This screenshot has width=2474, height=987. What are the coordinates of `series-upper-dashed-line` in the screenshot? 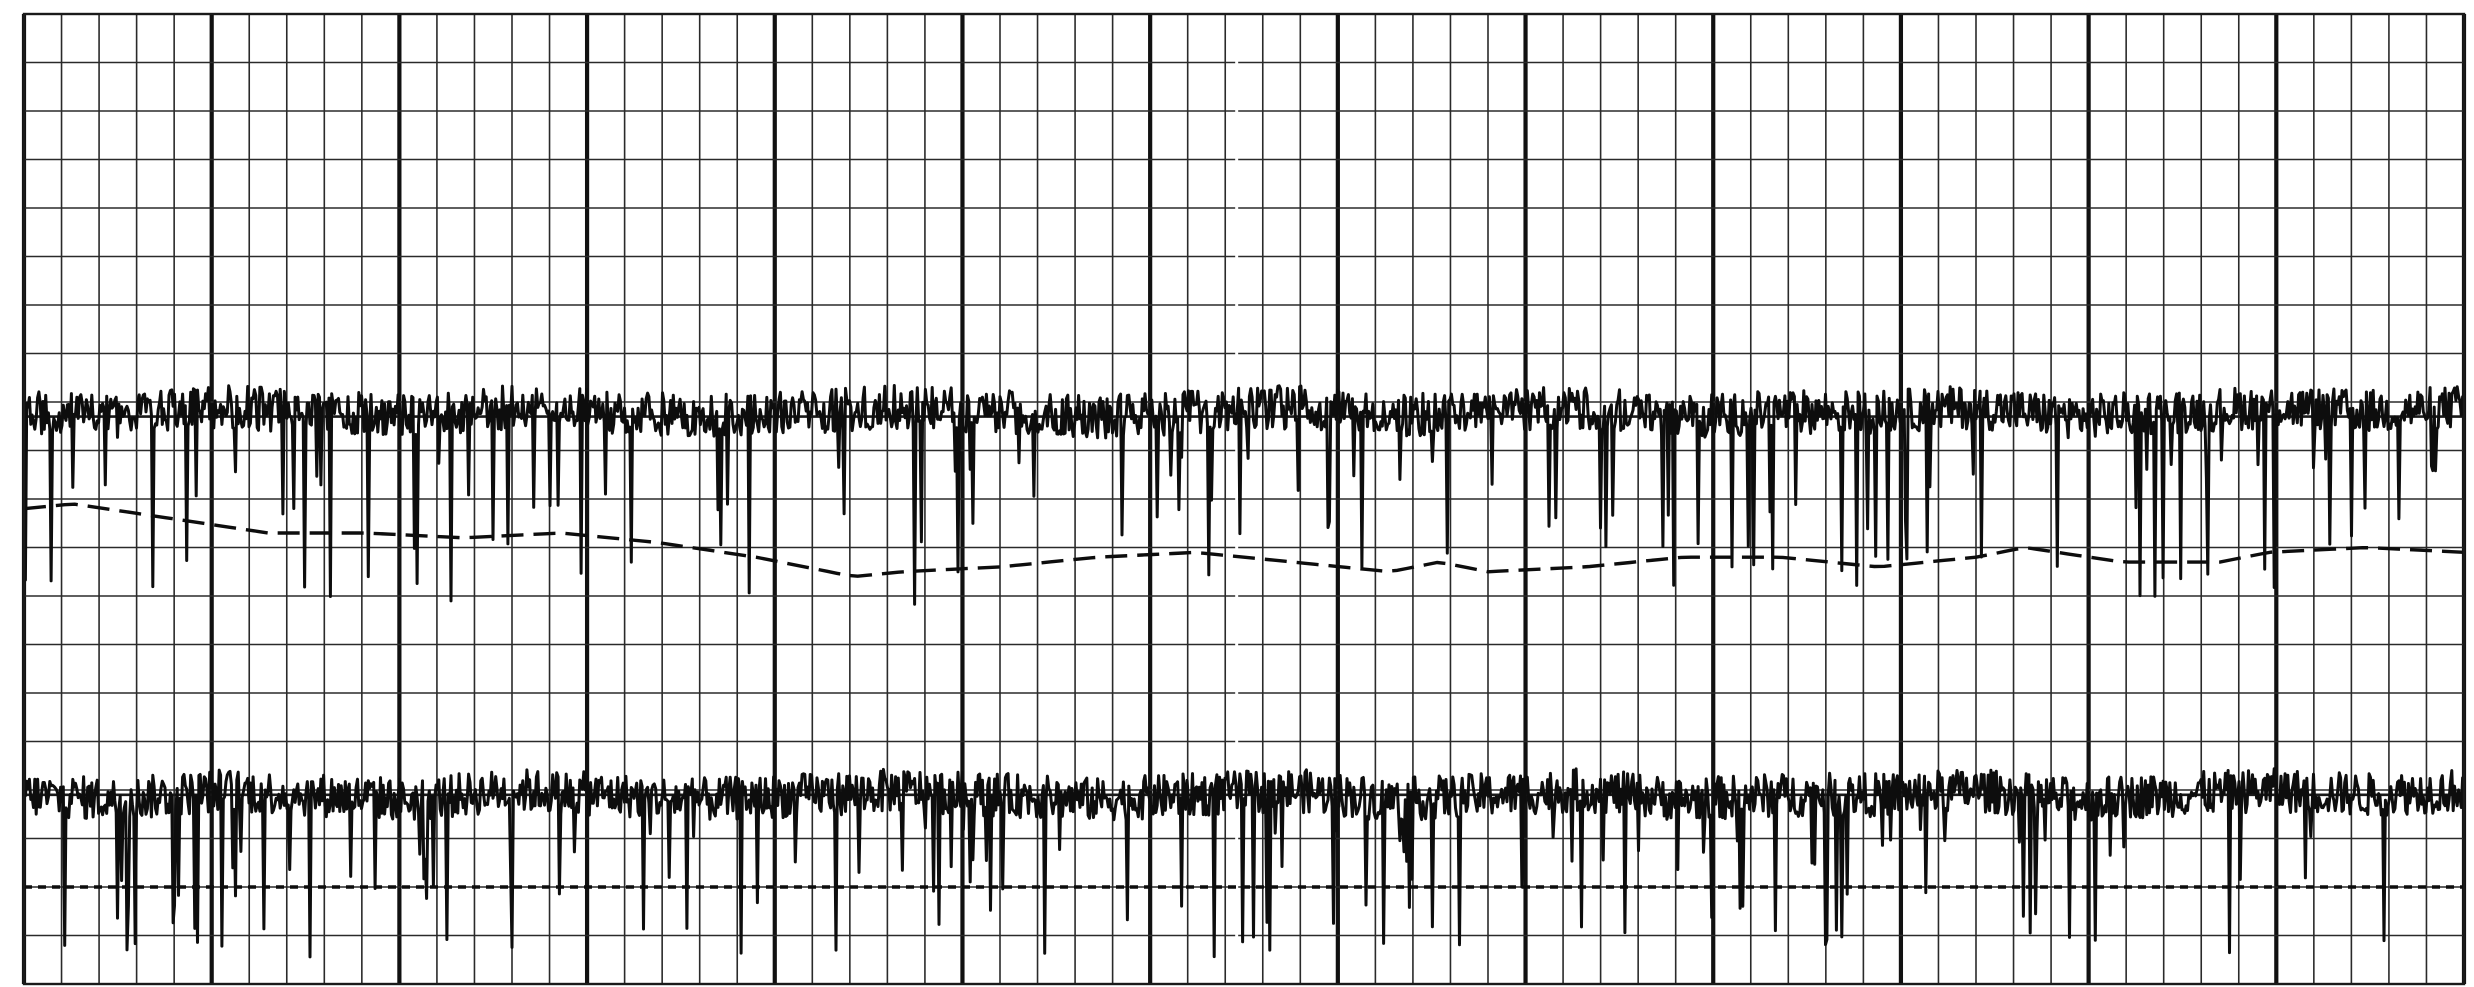 It's located at (1244, 540).